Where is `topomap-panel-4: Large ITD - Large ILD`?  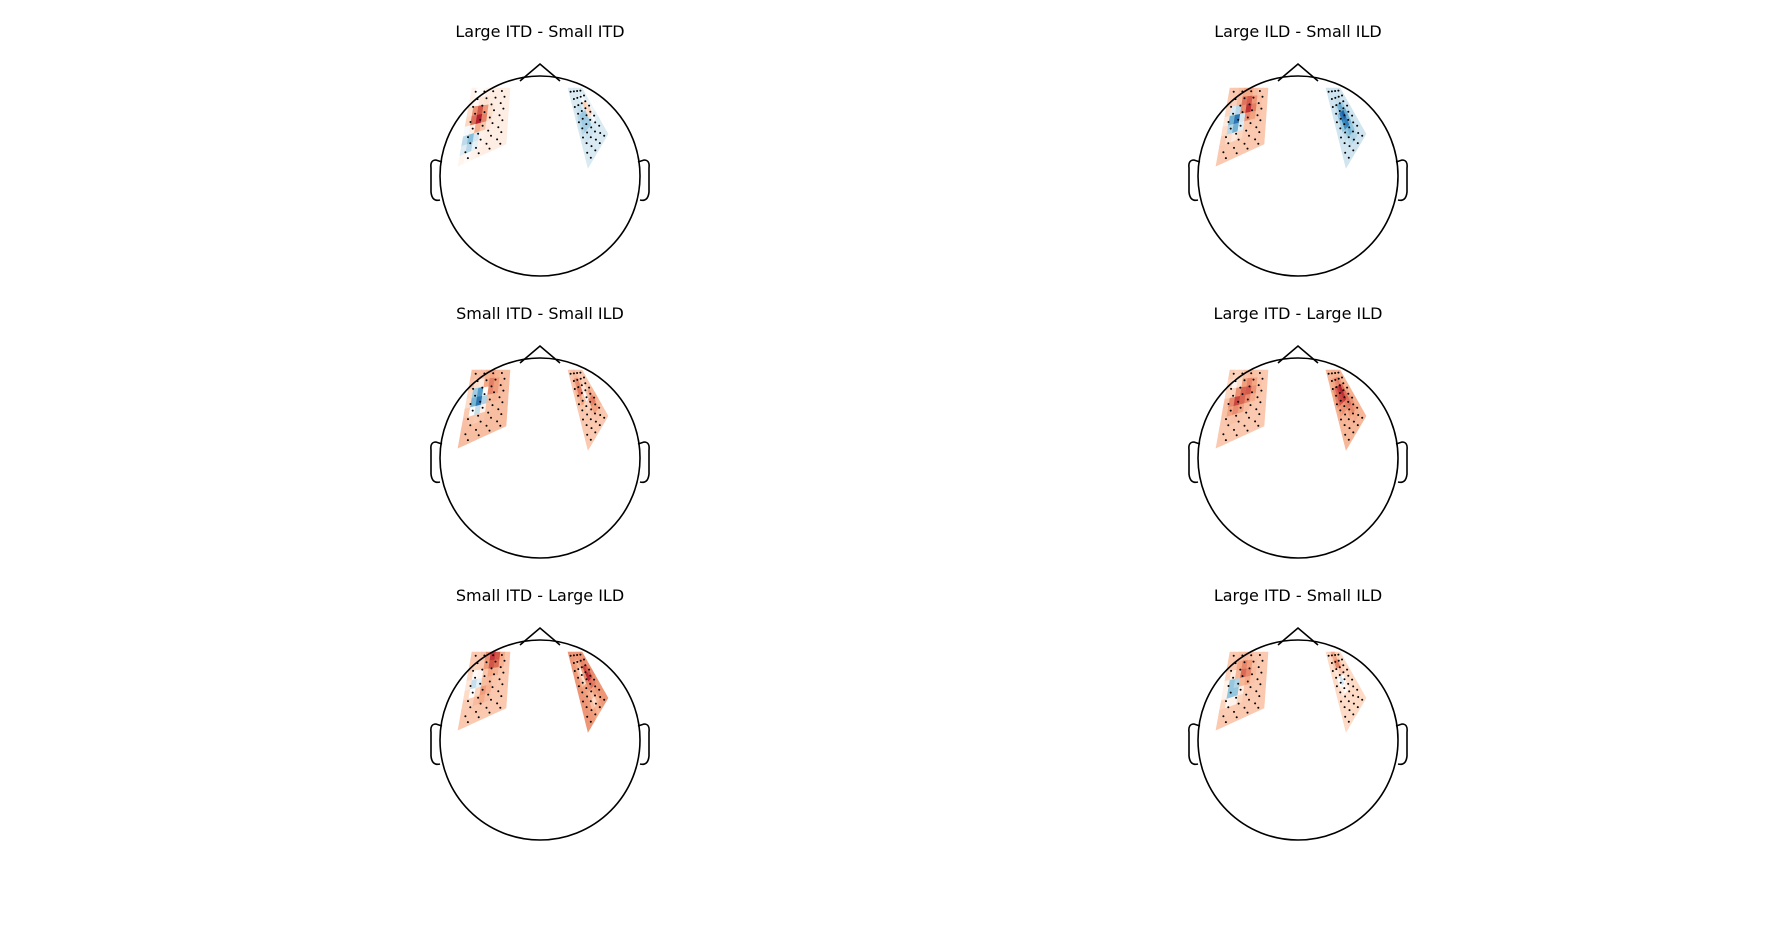
topomap-panel-4: Large ITD - Large ILD is located at coordinates (1298, 434).